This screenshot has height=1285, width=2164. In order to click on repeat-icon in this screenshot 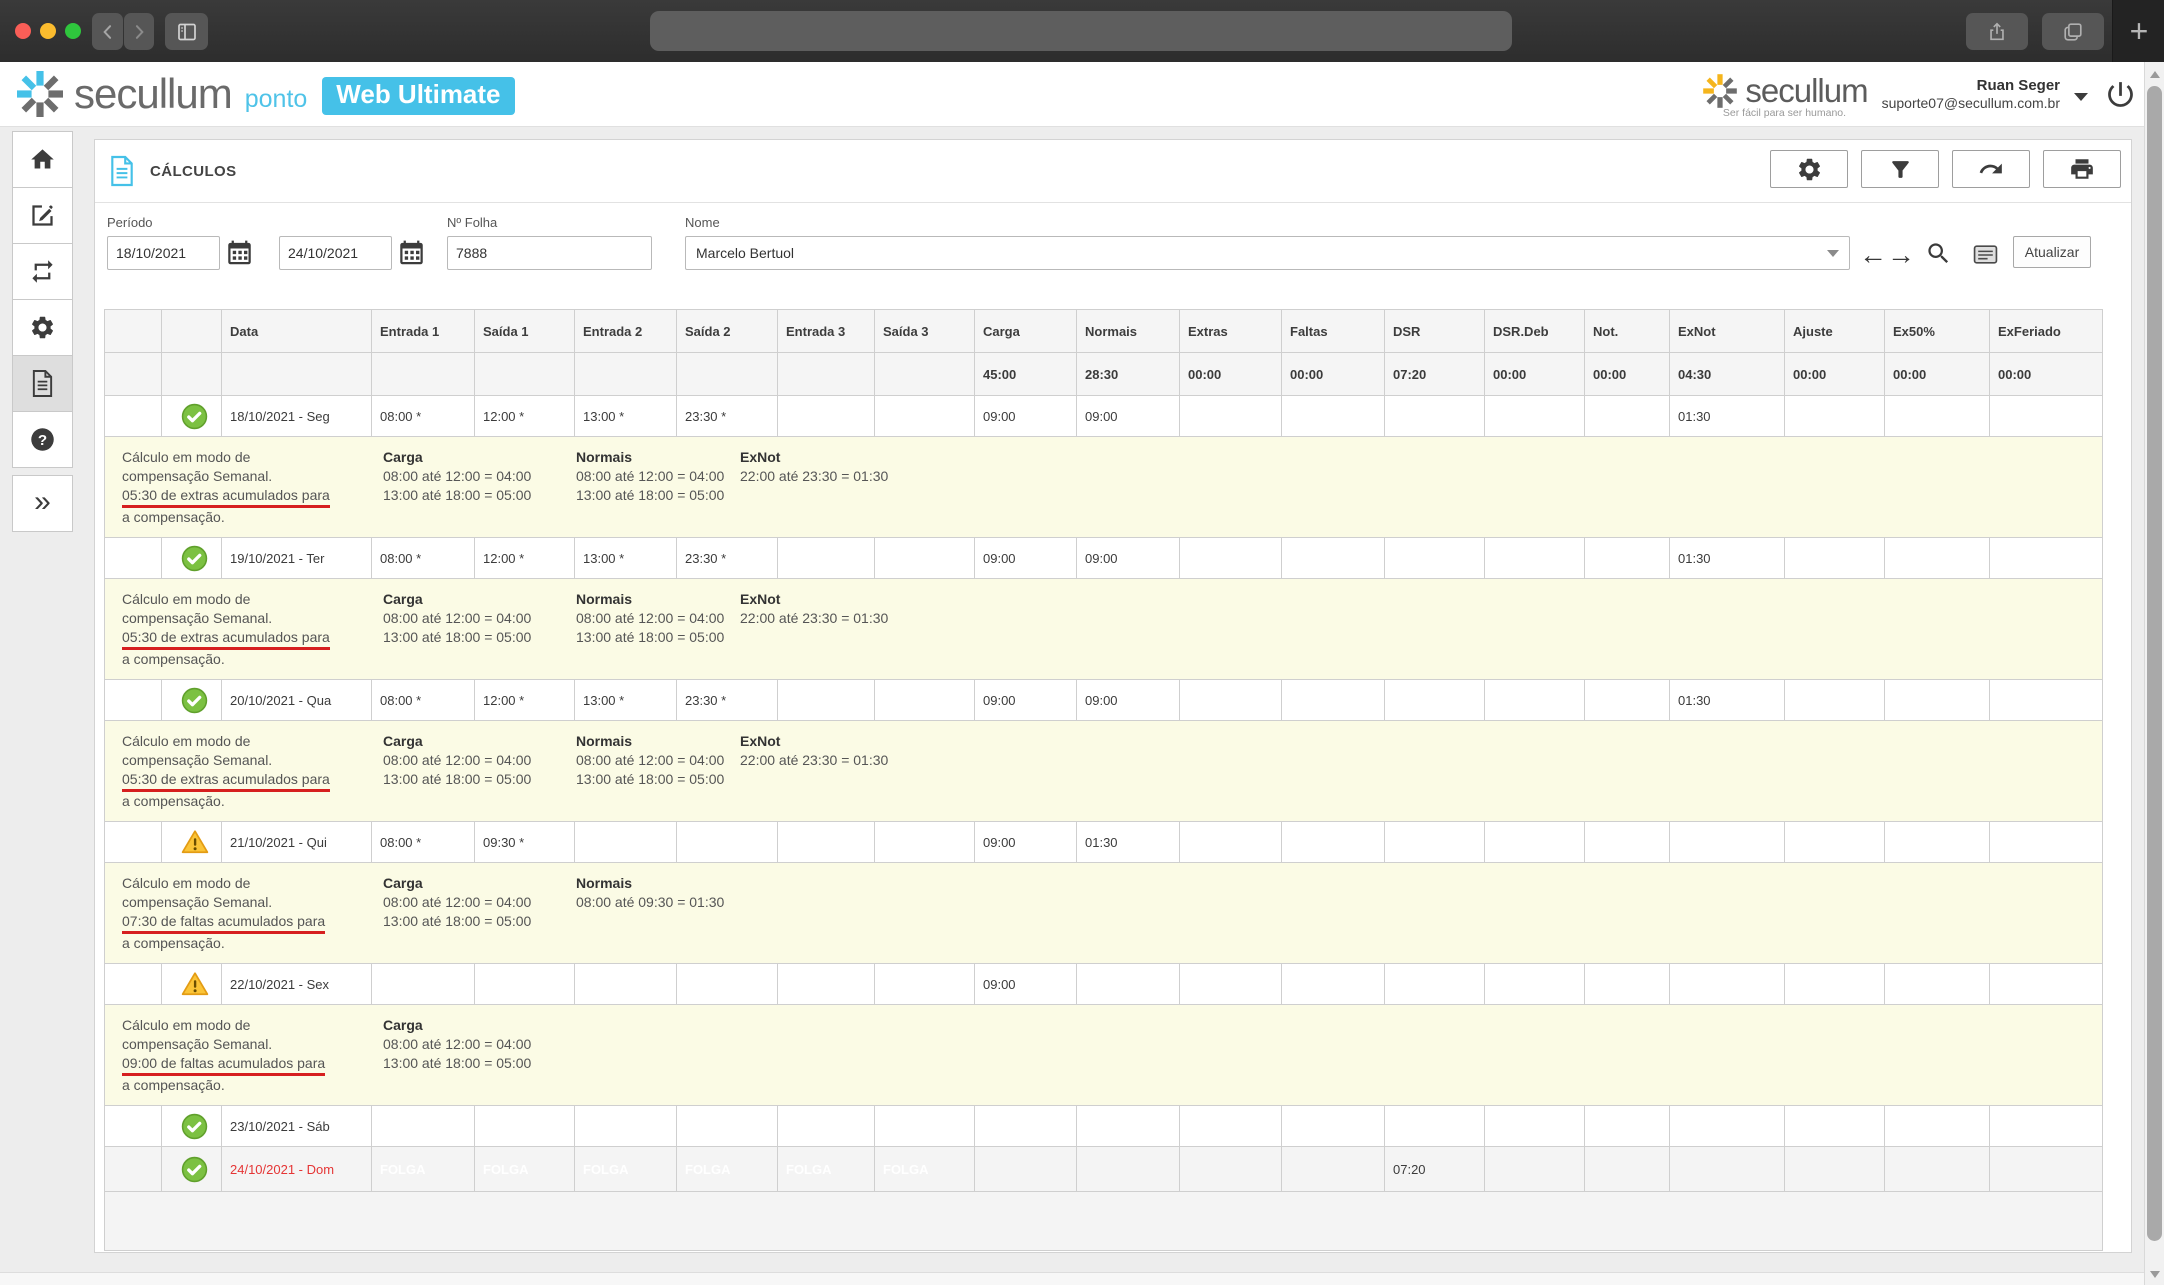, I will do `click(42, 271)`.